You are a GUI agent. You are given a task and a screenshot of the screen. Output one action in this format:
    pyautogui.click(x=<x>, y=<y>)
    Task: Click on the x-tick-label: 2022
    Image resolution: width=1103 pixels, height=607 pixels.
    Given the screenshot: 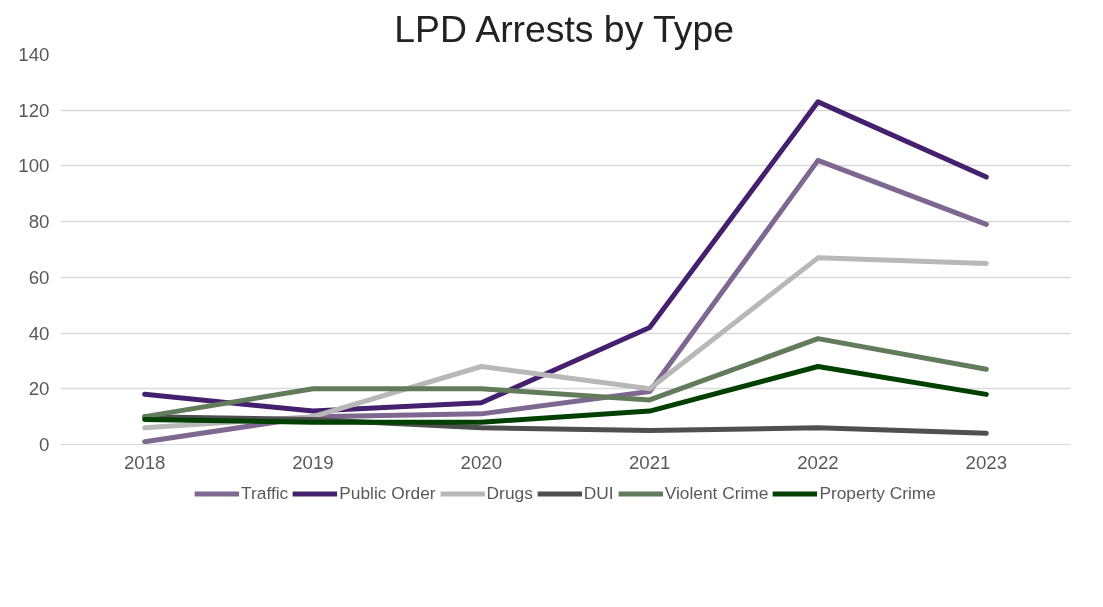 What is the action you would take?
    pyautogui.click(x=818, y=462)
    